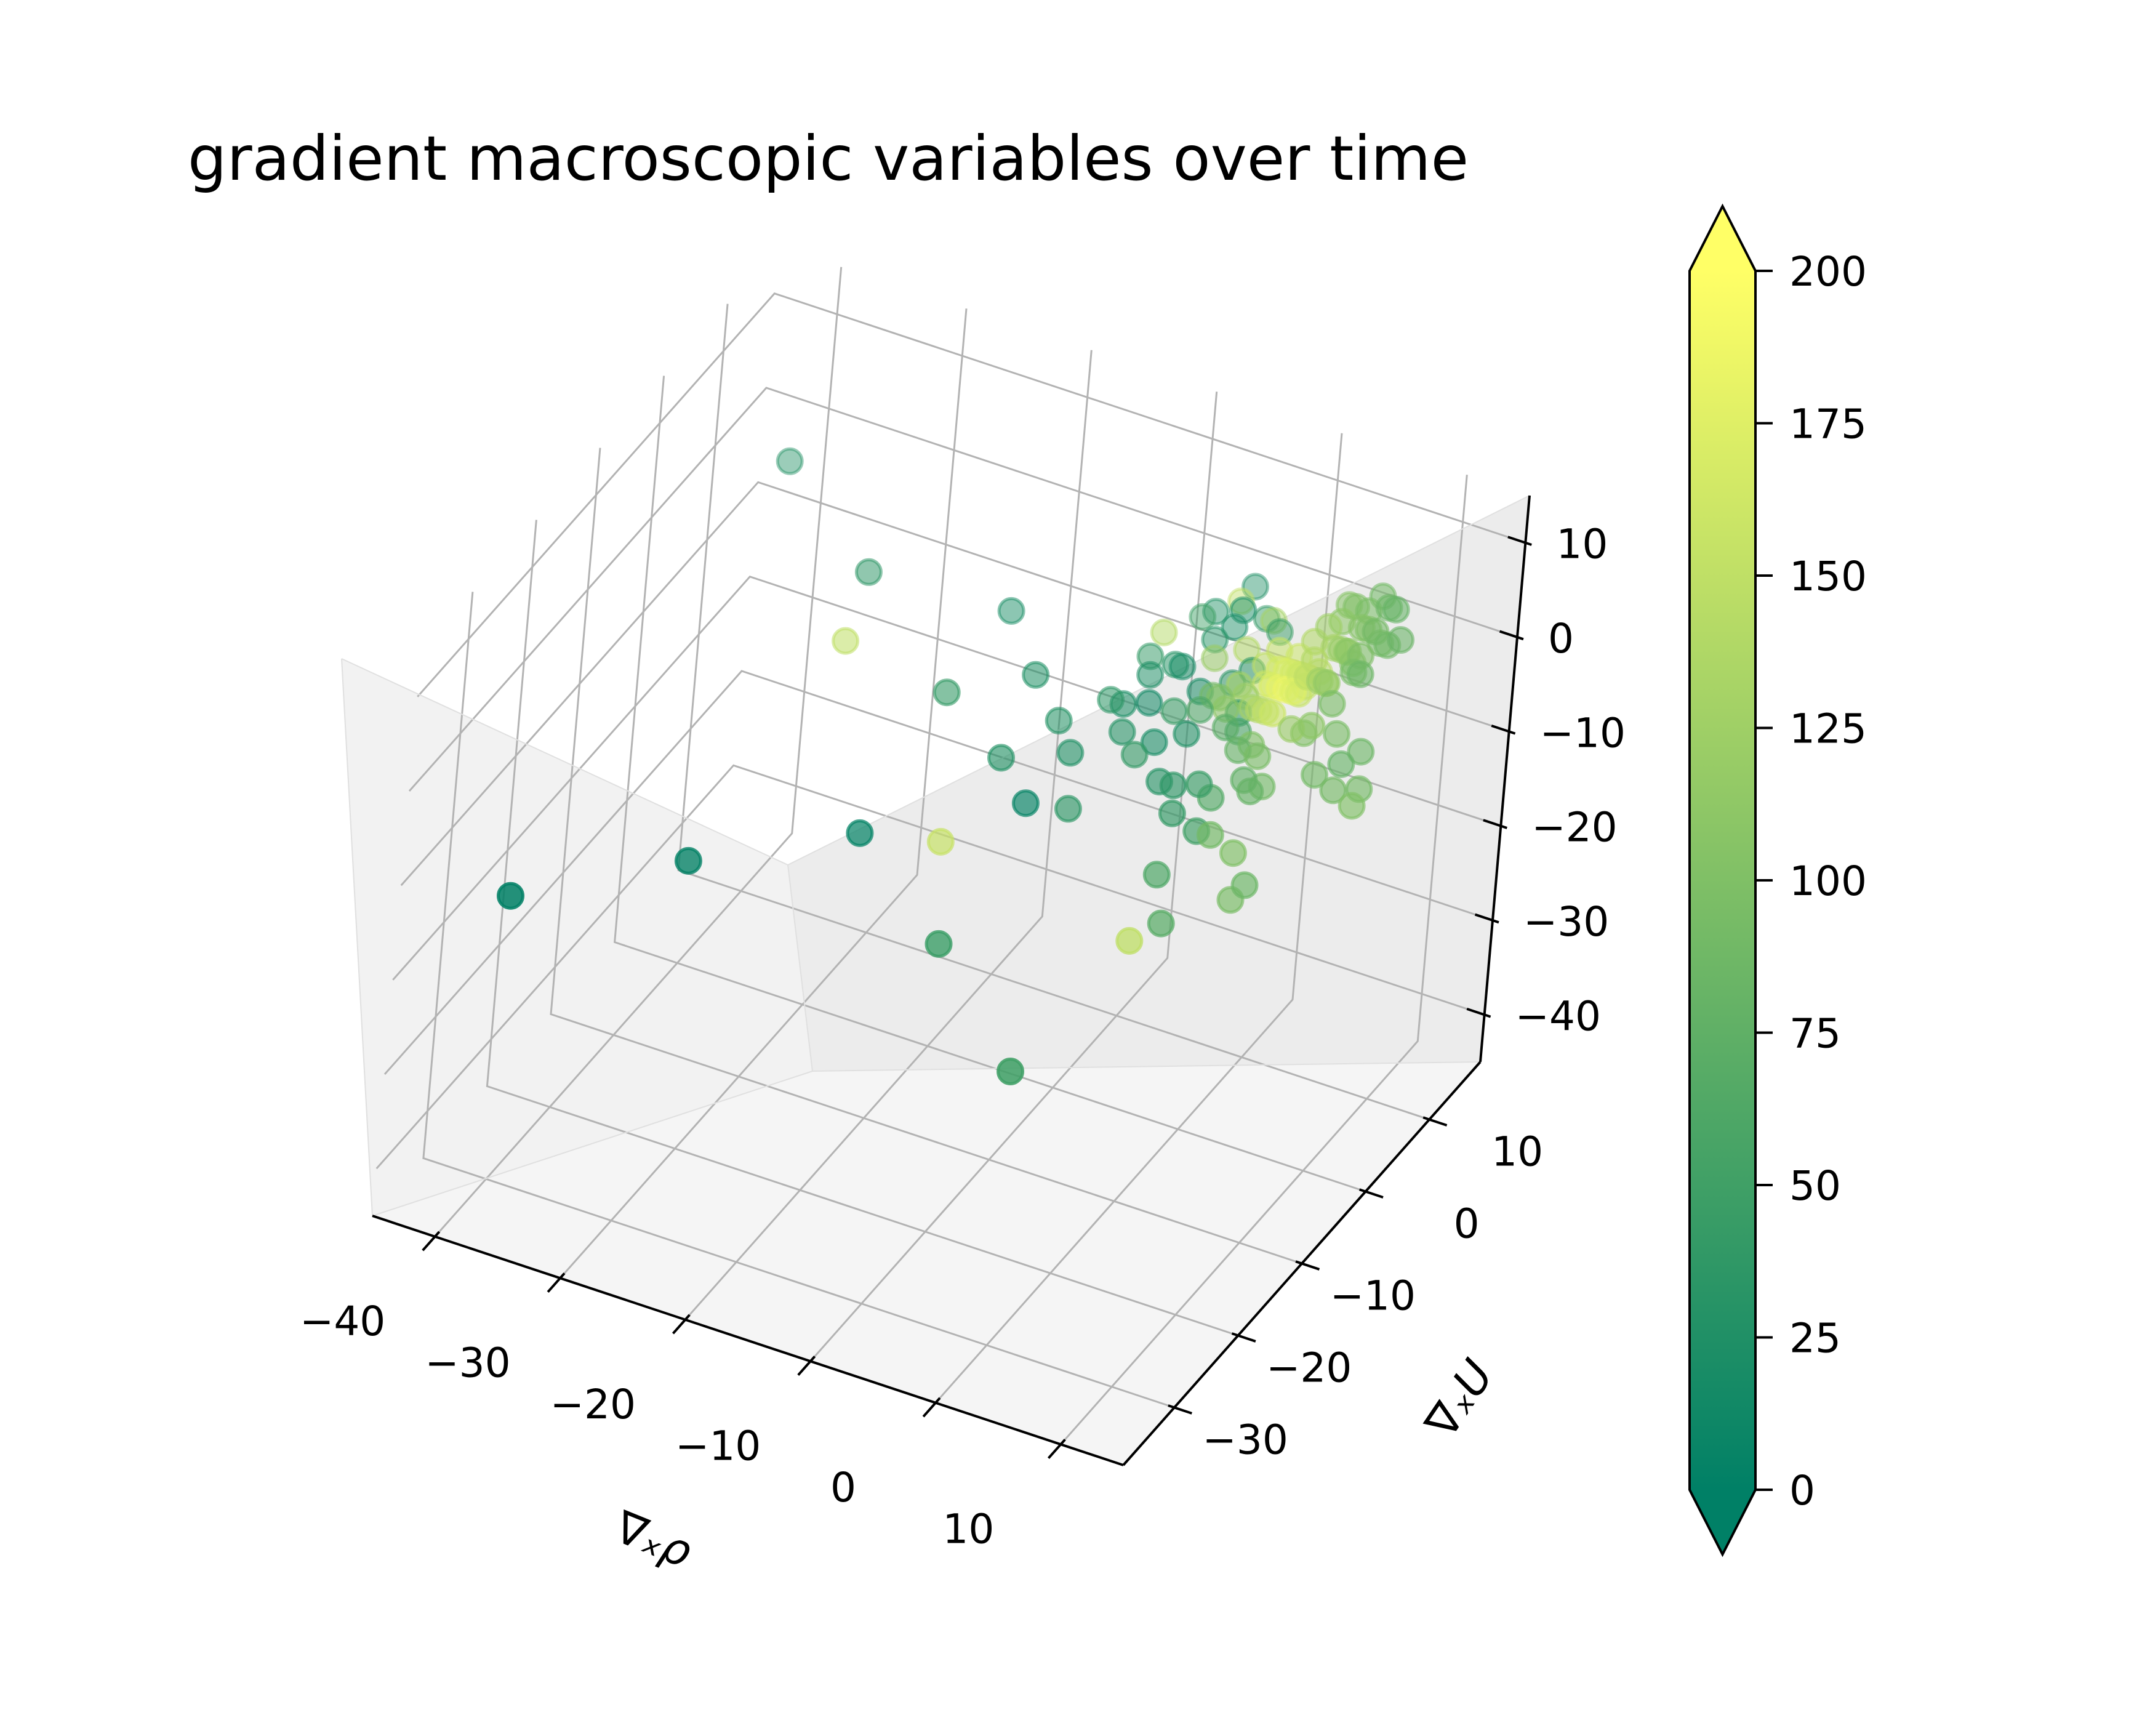 The image size is (2142, 1736). Describe the element at coordinates (1828, 729) in the screenshot. I see `colorbar-tick-label-5: 125` at that location.